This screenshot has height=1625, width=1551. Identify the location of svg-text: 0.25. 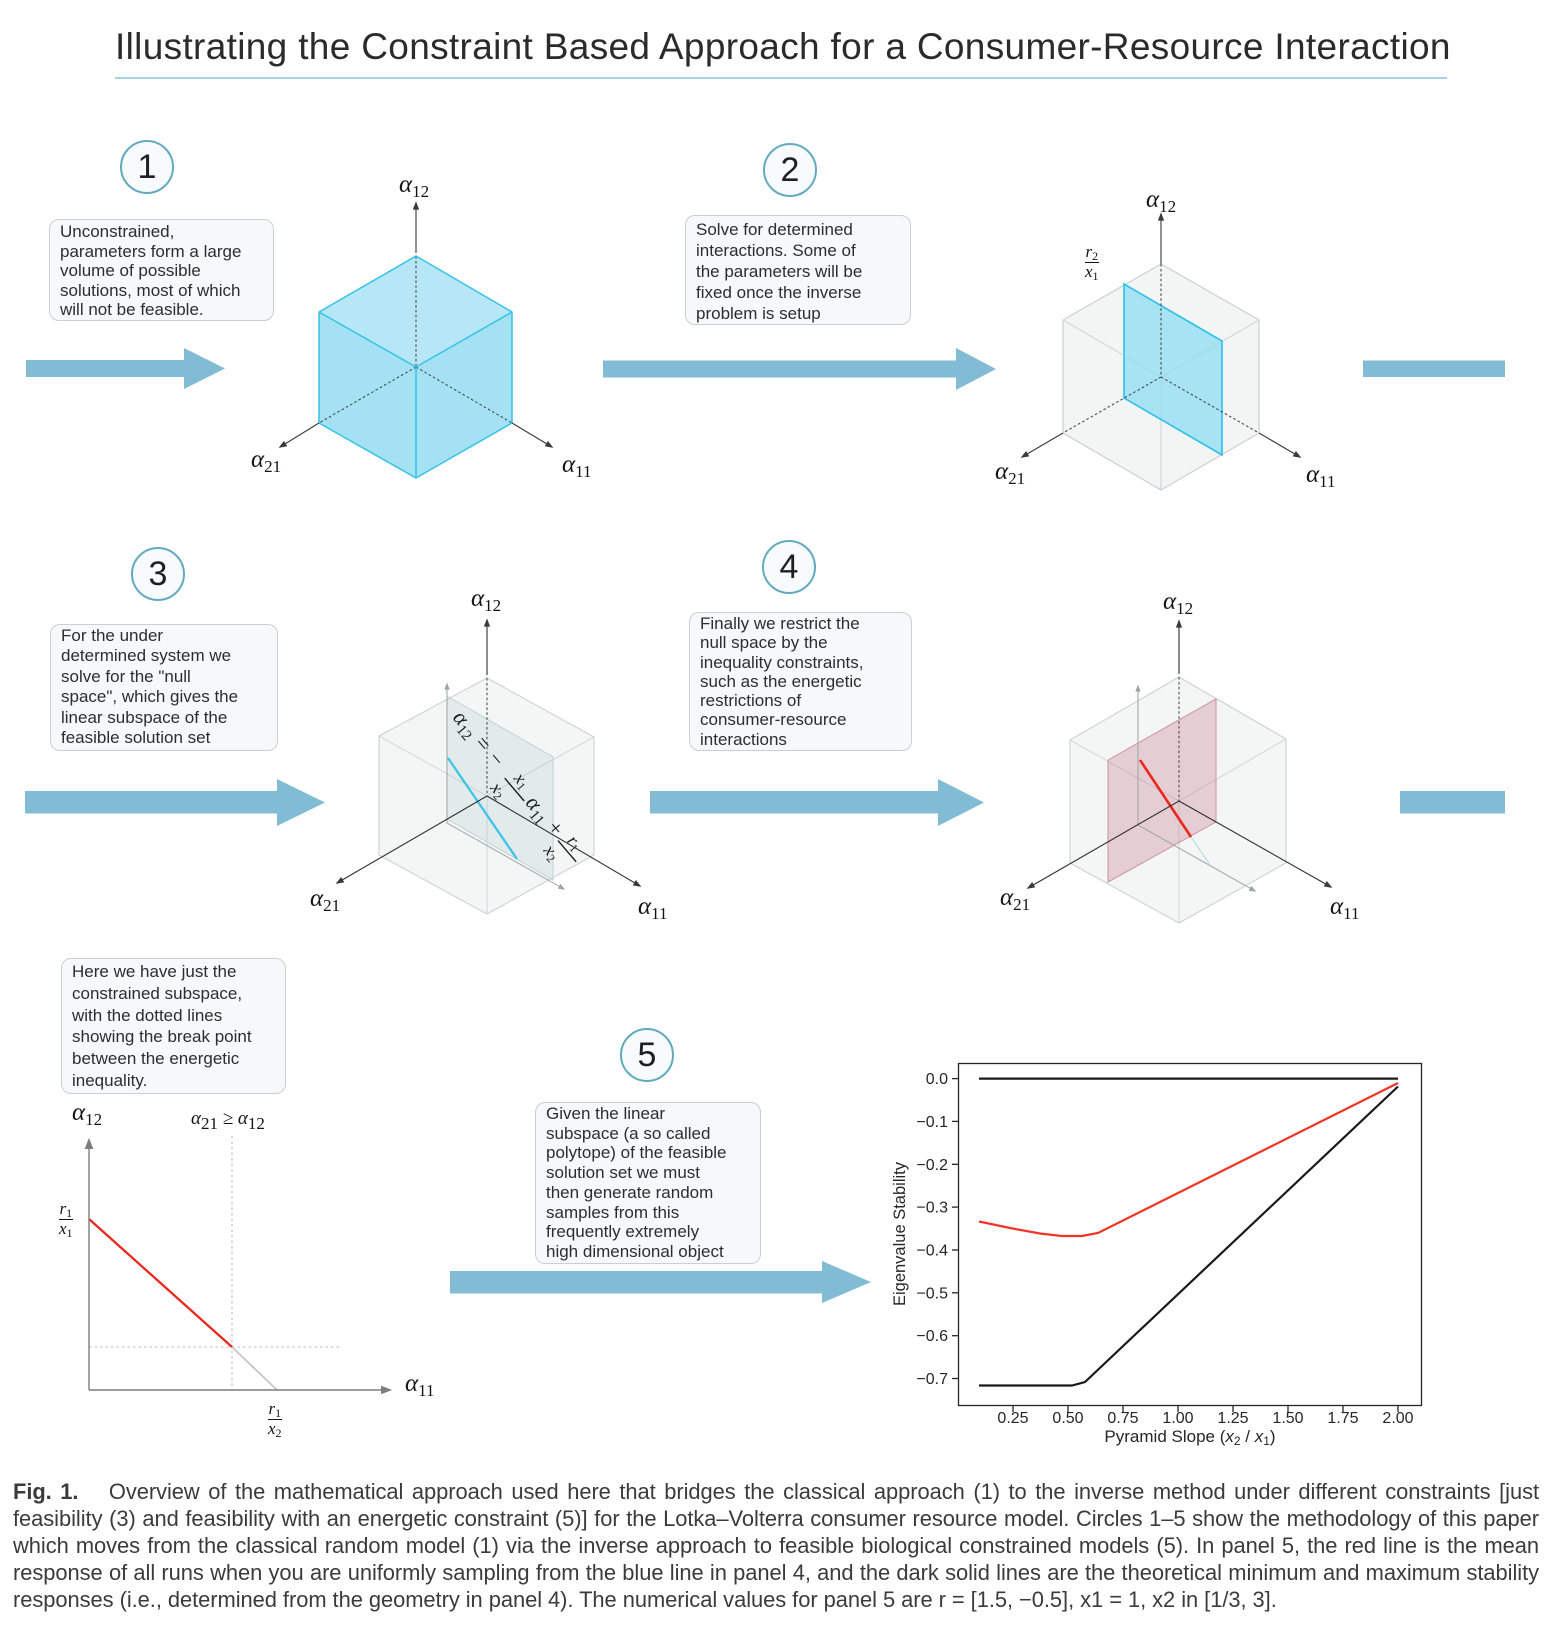
(1012, 1418).